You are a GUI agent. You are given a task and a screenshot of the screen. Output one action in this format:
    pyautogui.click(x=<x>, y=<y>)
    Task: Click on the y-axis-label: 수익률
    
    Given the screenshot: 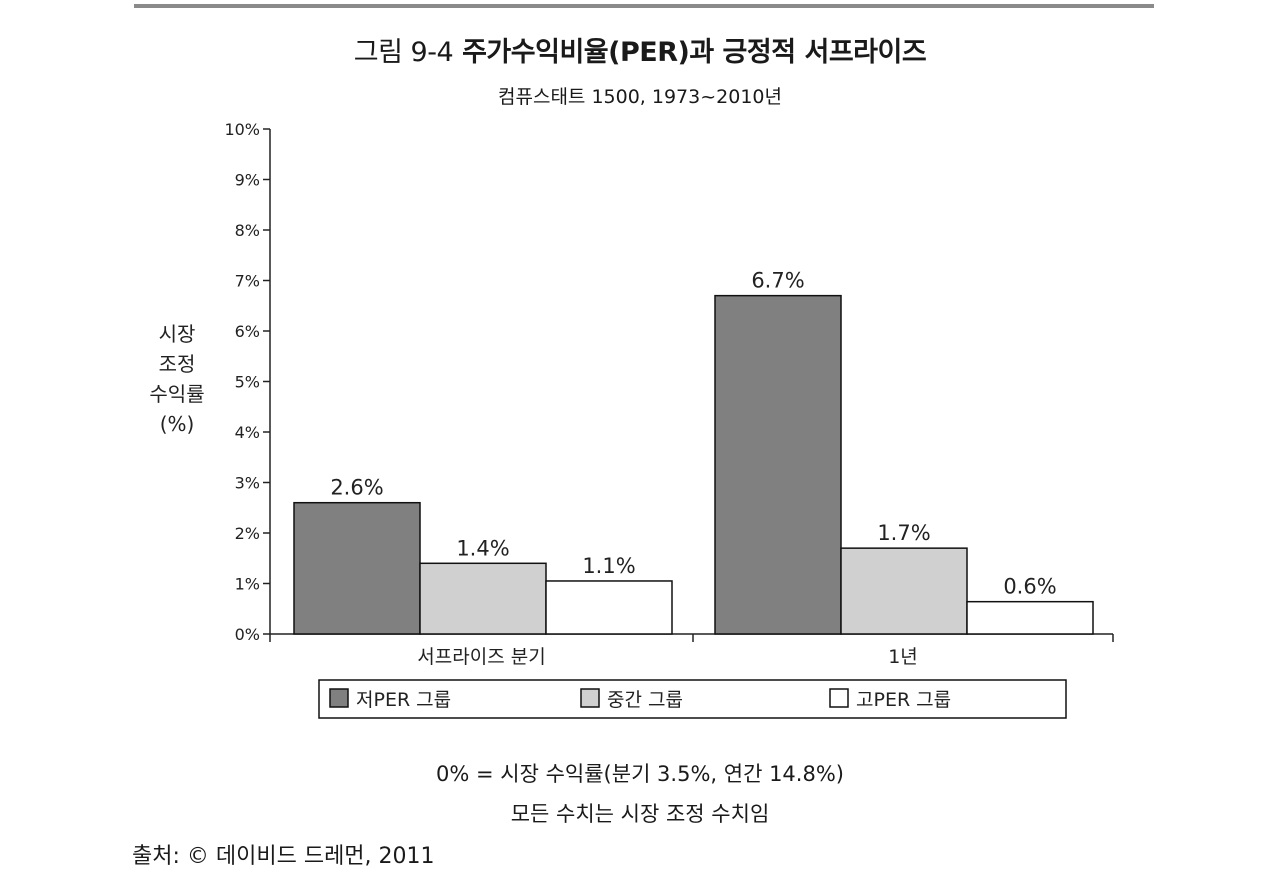 What is the action you would take?
    pyautogui.click(x=176, y=394)
    